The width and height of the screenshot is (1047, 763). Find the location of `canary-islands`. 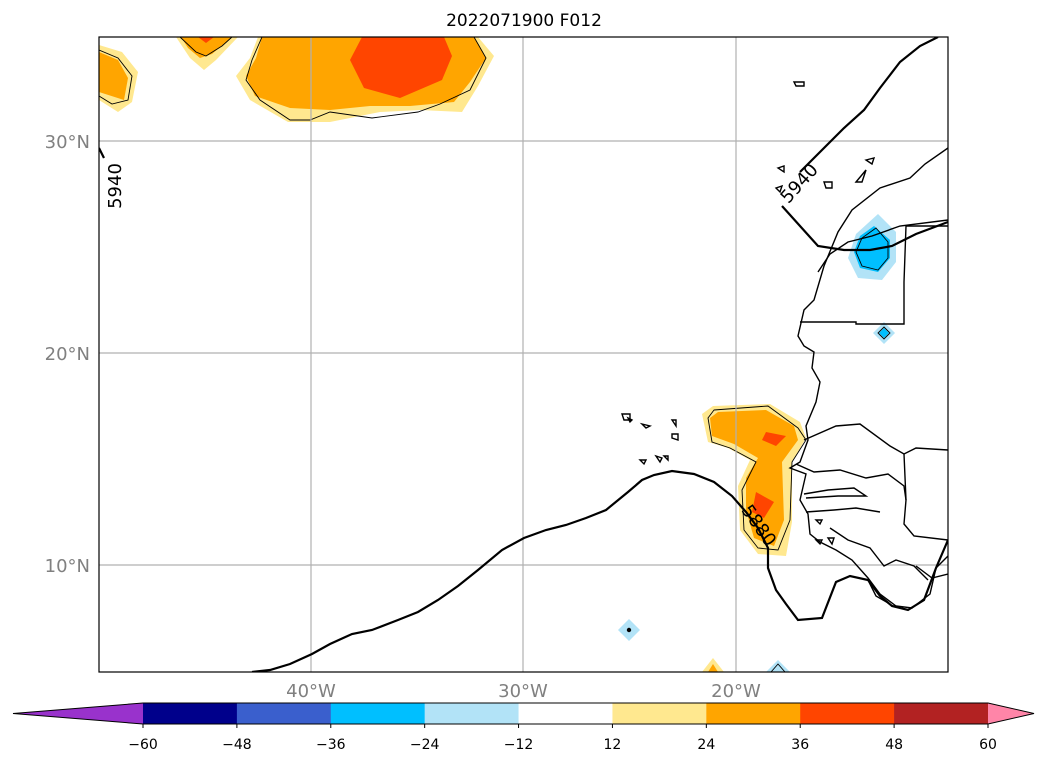

canary-islands is located at coordinates (825, 175).